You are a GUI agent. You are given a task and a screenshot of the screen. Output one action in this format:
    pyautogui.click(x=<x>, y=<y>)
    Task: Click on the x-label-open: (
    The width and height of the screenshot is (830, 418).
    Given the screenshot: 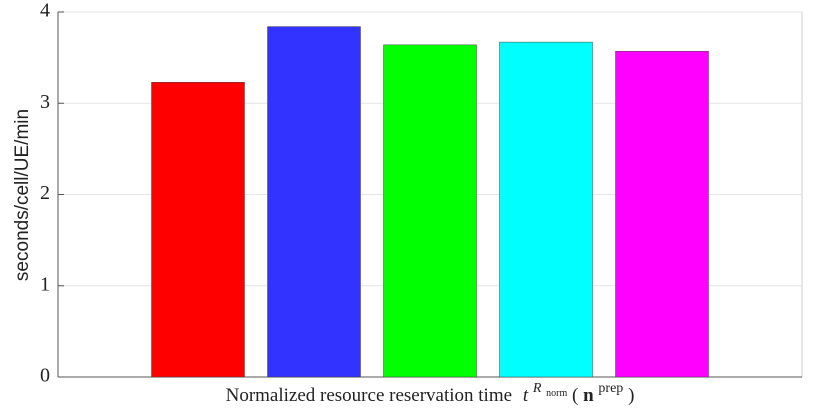 What is the action you would take?
    pyautogui.click(x=575, y=395)
    